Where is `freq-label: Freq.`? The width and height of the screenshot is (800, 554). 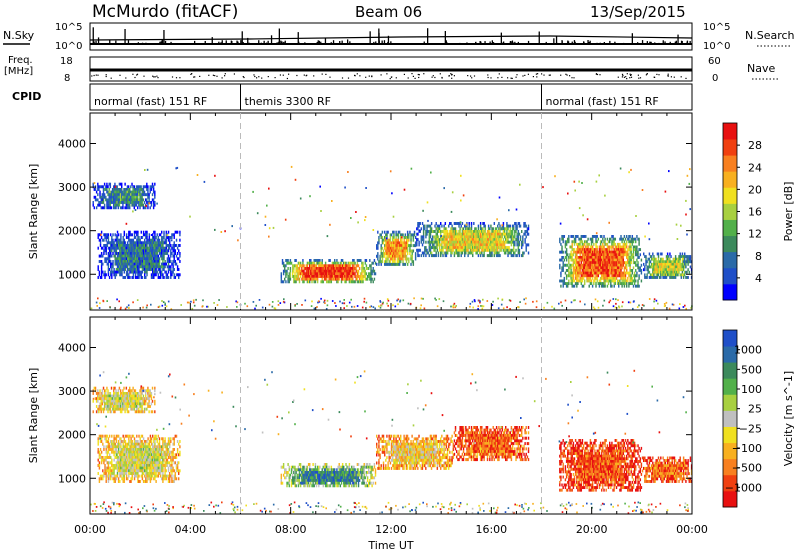
freq-label: Freq. is located at coordinates (20, 60).